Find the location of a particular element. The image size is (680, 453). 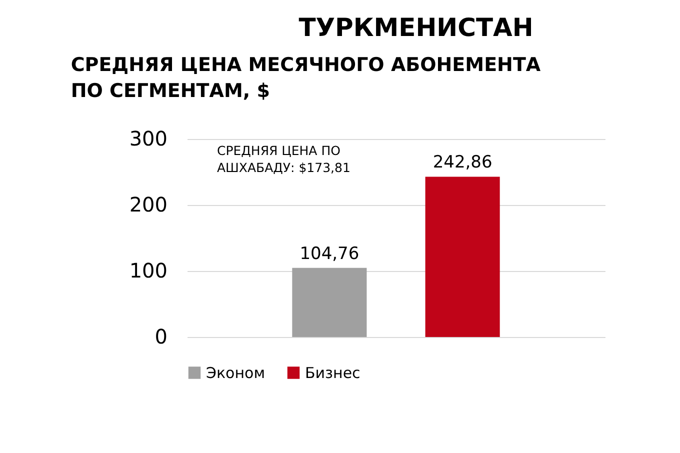

text: 242,86 is located at coordinates (462, 162).